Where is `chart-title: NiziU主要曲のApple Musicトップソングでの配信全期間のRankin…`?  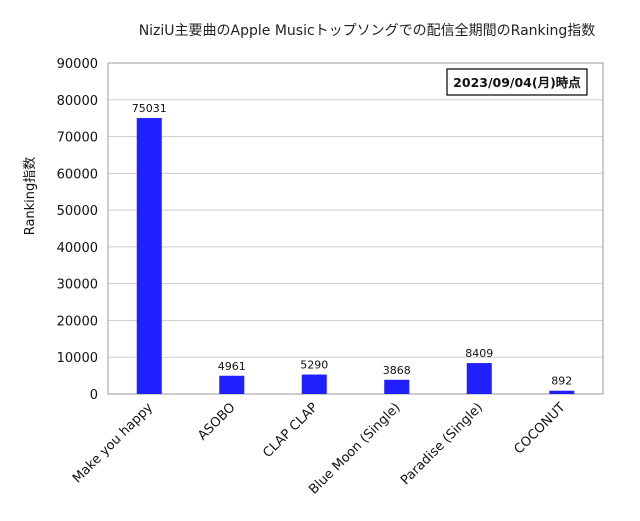
chart-title: NiziU主要曲のApple Musicトップソングでの配信全期間のRankin… is located at coordinates (367, 30).